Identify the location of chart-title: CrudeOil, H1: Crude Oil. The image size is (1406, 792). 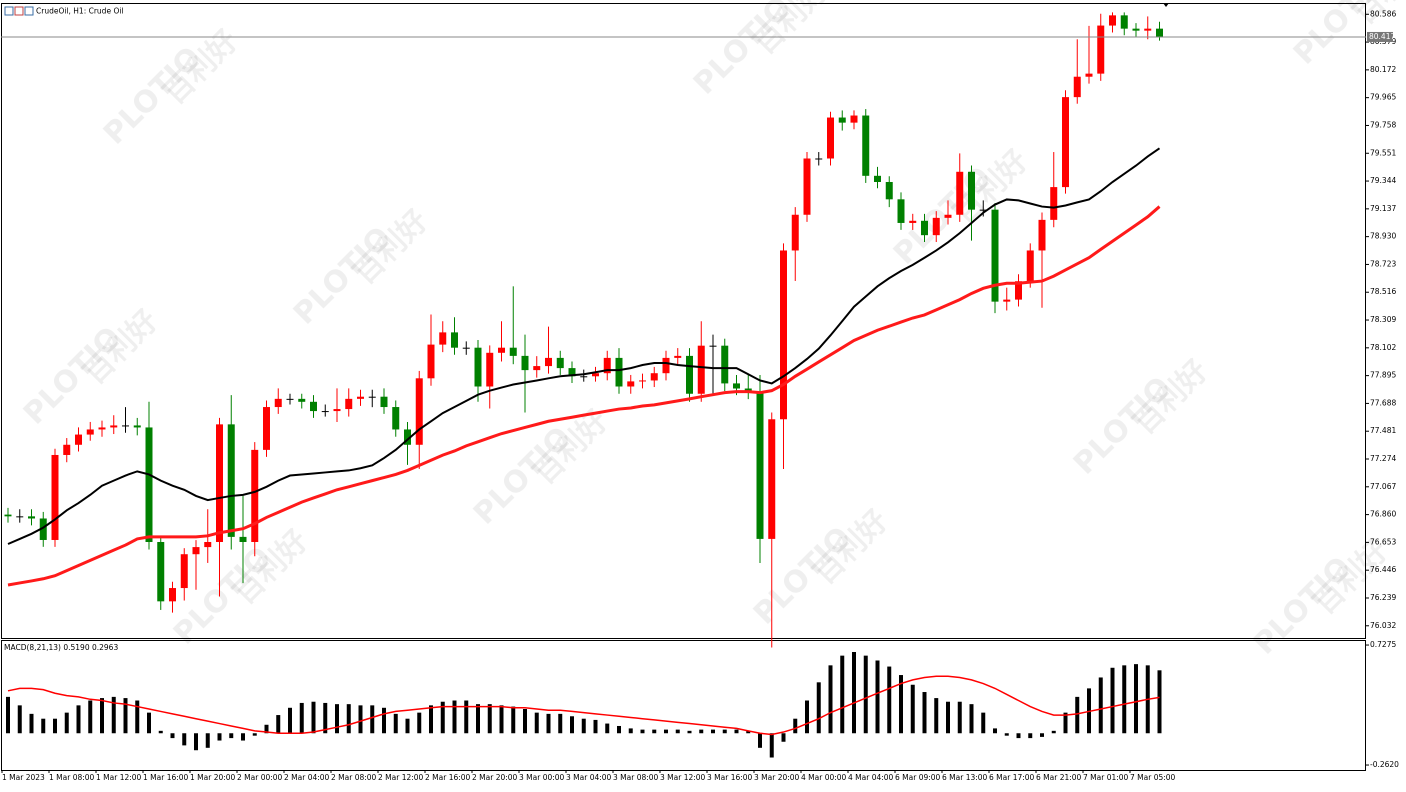
(80, 11).